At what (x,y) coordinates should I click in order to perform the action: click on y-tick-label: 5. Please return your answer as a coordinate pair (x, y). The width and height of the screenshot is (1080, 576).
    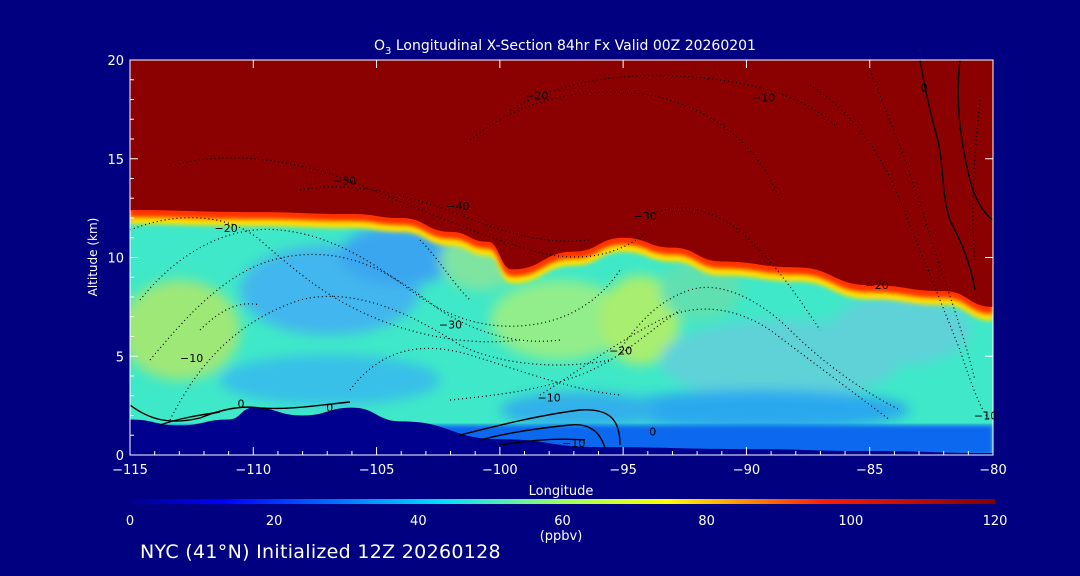
    Looking at the image, I should click on (120, 357).